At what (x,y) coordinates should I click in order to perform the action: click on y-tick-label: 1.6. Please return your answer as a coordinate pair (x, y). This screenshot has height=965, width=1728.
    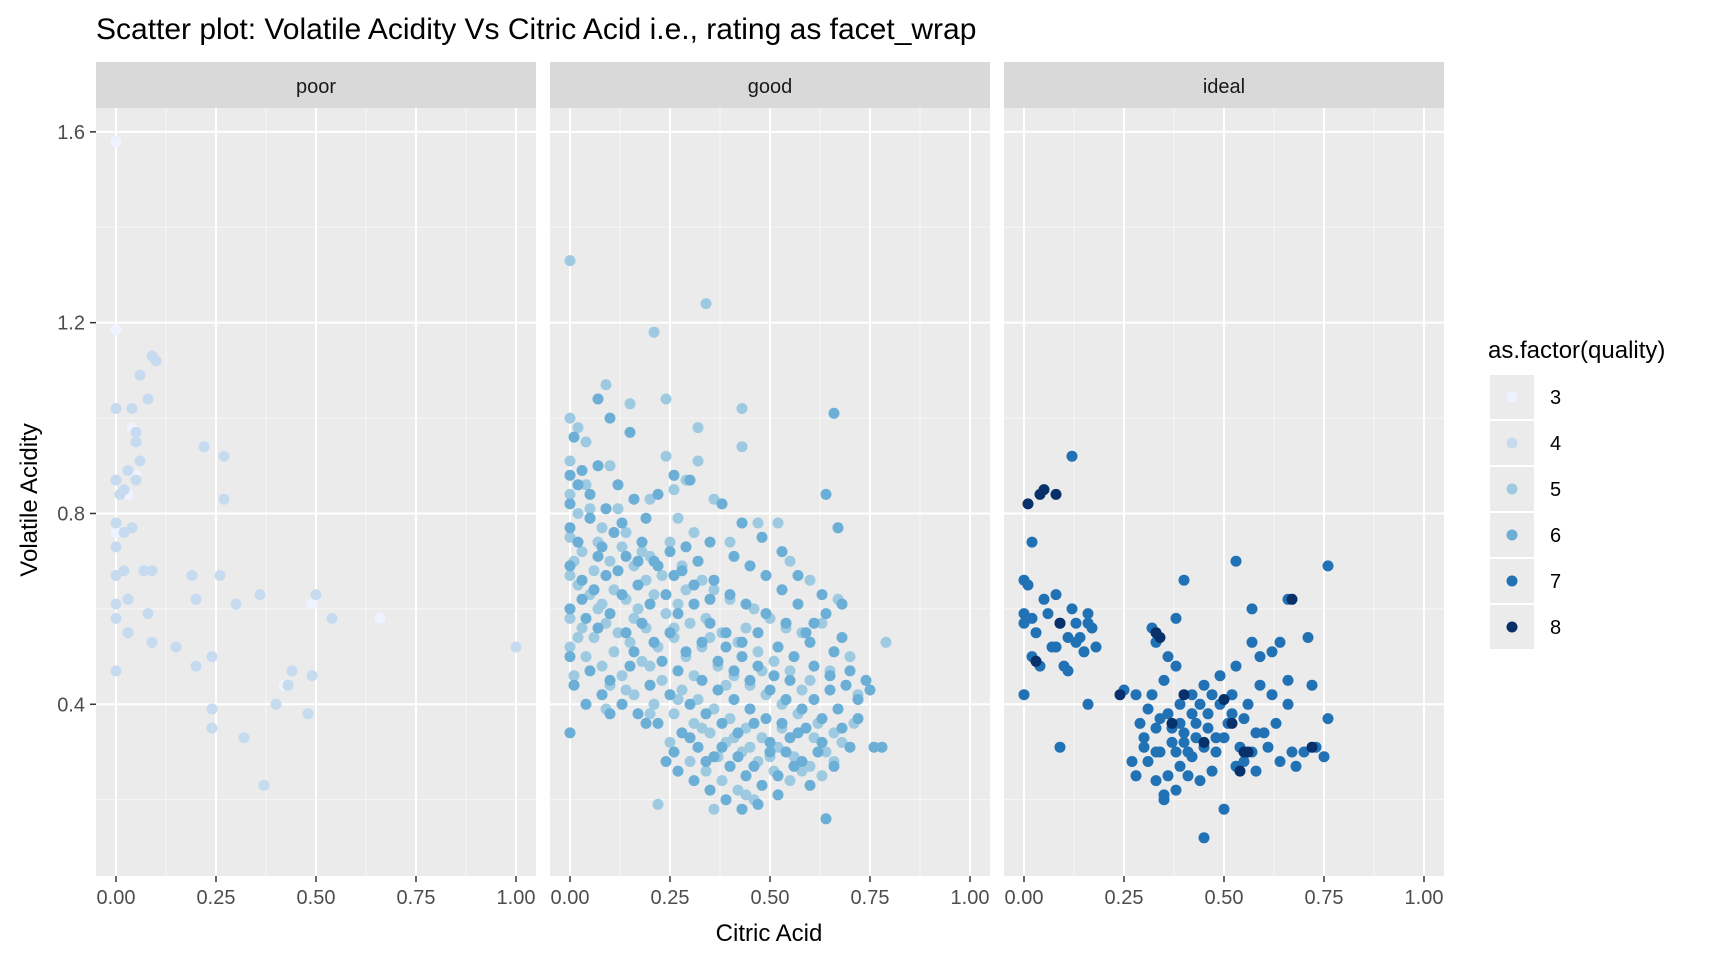
    Looking at the image, I should click on (71, 133).